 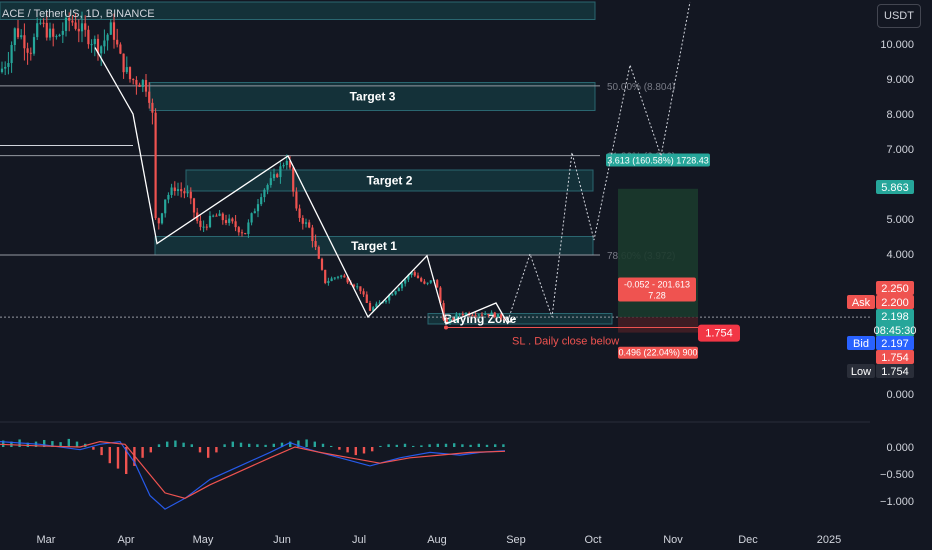 I want to click on fib-label: 50.00% (8.804), so click(x=641, y=87).